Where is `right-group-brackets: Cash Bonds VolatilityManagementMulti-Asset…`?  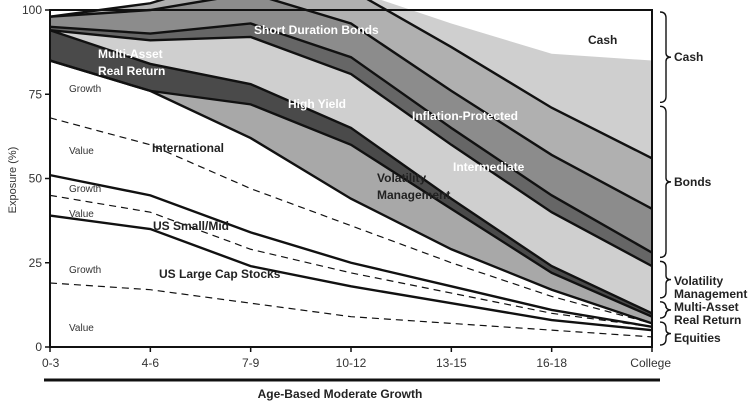
right-group-brackets: Cash Bonds VolatilityManagementMulti-Asset… is located at coordinates (703, 178).